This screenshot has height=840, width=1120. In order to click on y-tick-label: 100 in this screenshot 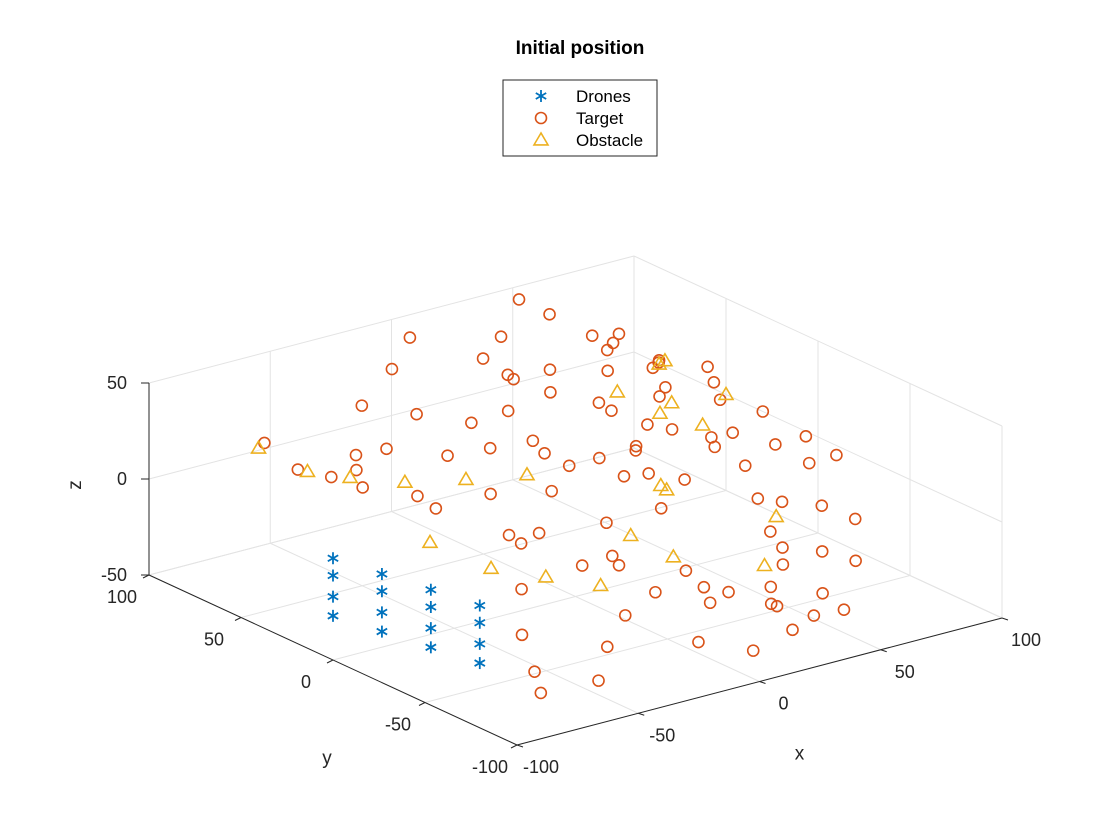, I will do `click(122, 597)`.